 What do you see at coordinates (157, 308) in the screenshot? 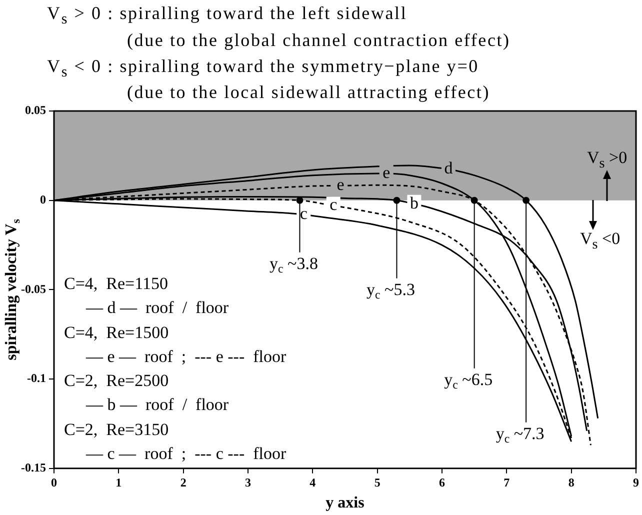
I see `annotation: — d — roof / floor` at bounding box center [157, 308].